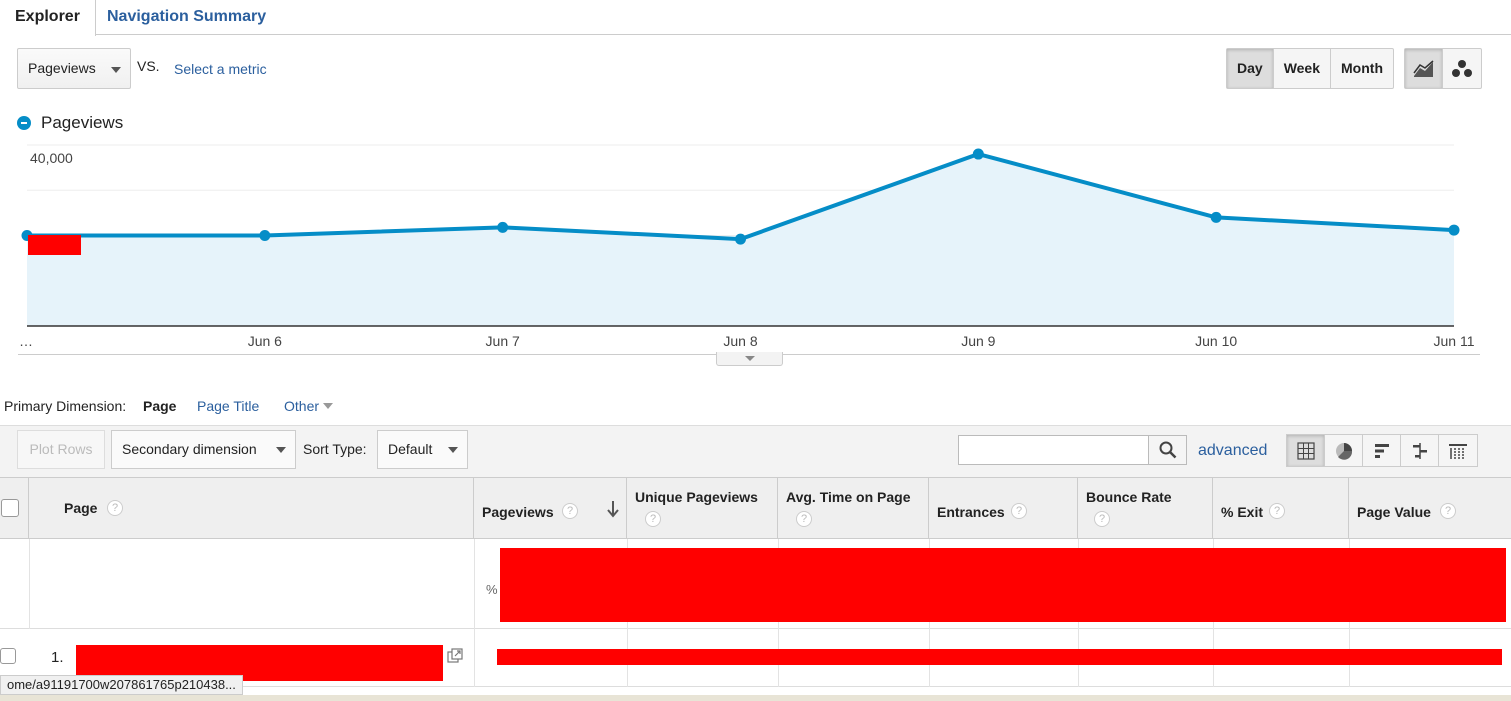 Image resolution: width=1511 pixels, height=701 pixels. I want to click on col-bounce-rate: Bounce Rate ?, so click(1145, 508).